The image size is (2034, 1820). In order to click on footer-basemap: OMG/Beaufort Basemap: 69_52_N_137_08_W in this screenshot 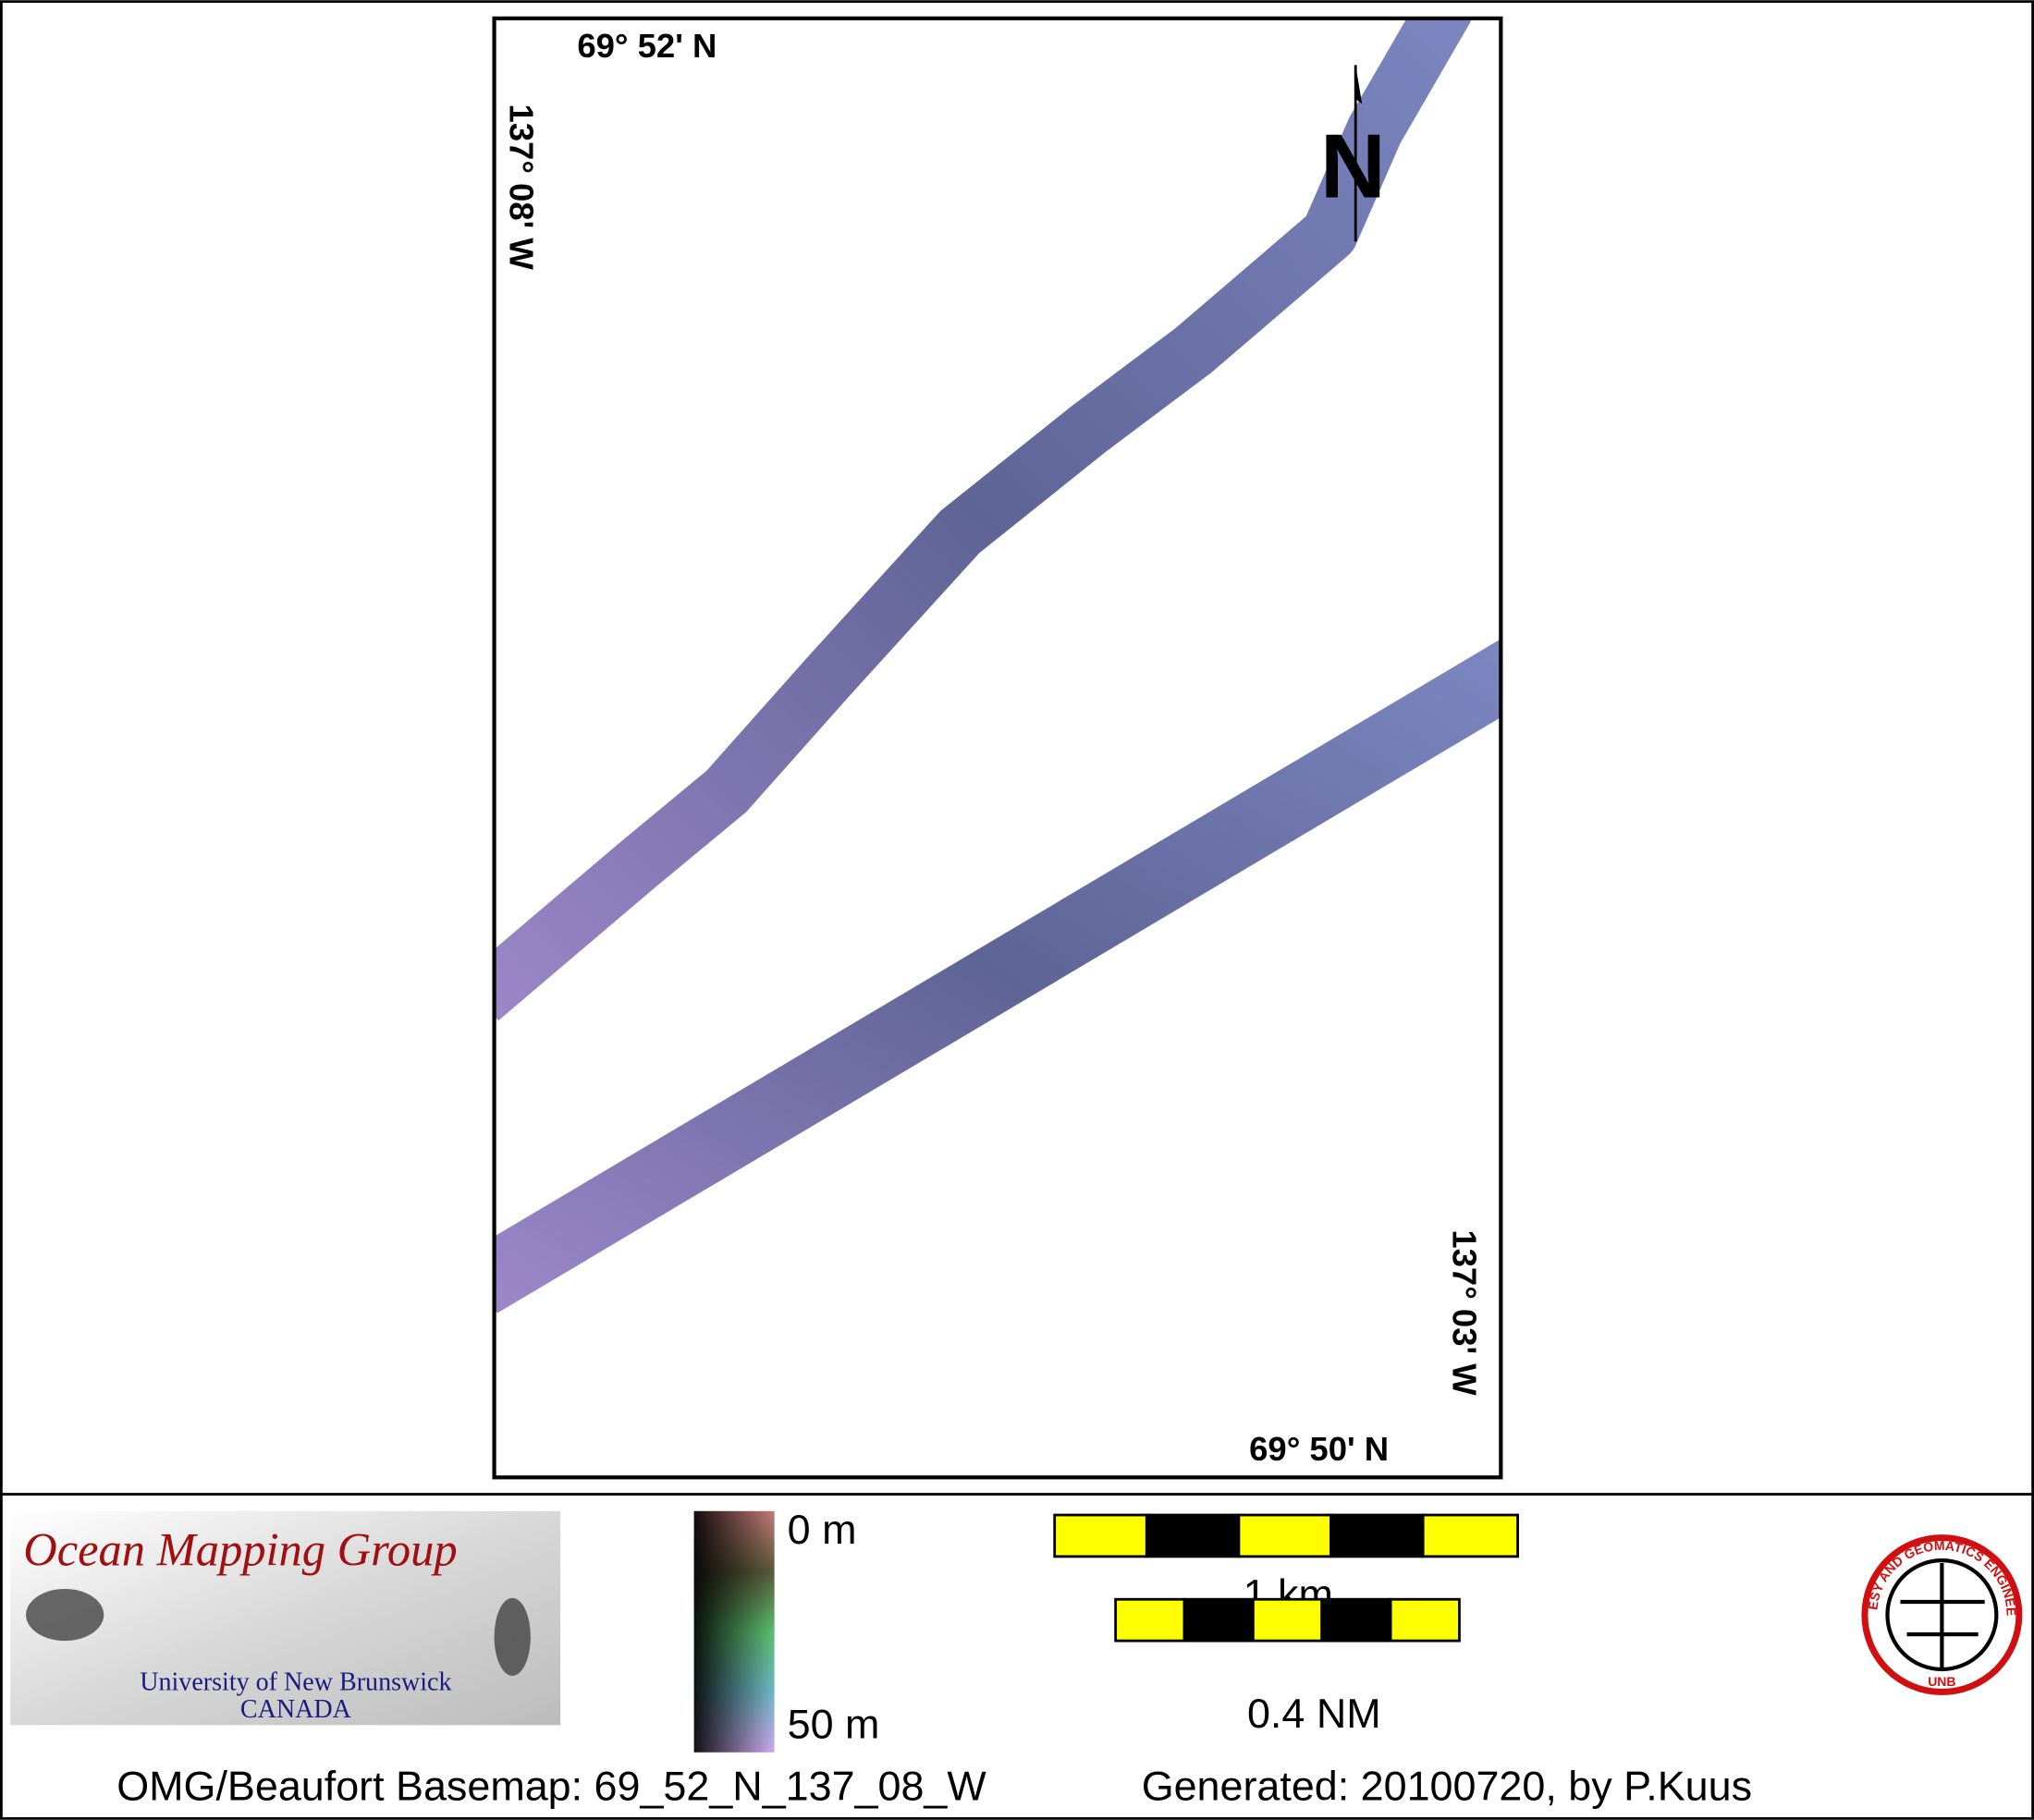, I will do `click(551, 1786)`.